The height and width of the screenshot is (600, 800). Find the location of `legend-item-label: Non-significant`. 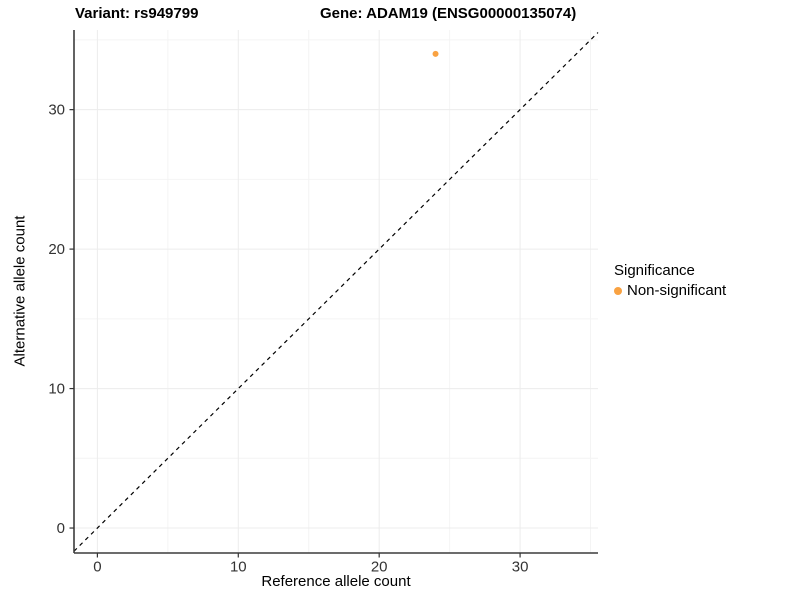

legend-item-label: Non-significant is located at coordinates (677, 290).